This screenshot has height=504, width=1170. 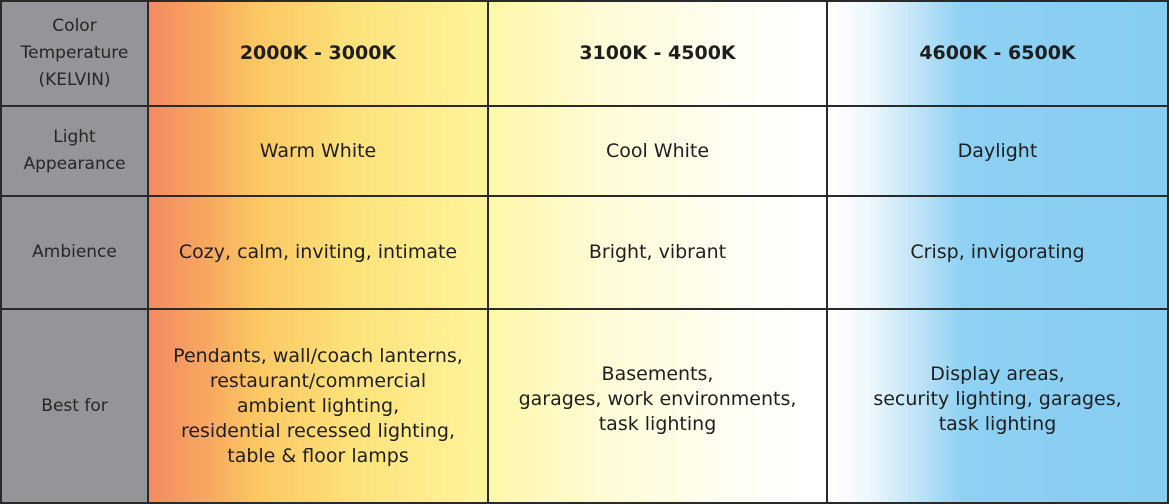 What do you see at coordinates (318, 455) in the screenshot?
I see `cell-text: table & floor lamps` at bounding box center [318, 455].